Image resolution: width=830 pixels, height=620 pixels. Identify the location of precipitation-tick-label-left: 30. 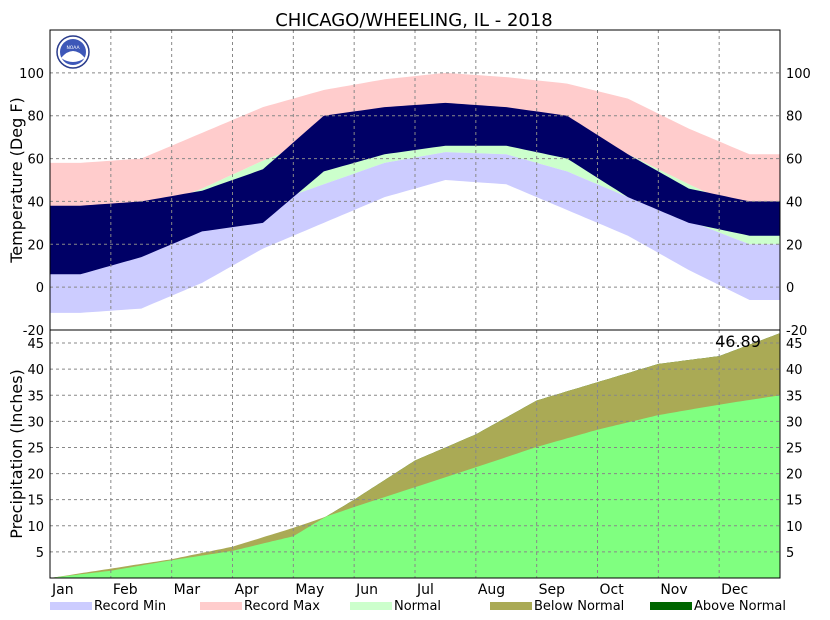
(35, 422).